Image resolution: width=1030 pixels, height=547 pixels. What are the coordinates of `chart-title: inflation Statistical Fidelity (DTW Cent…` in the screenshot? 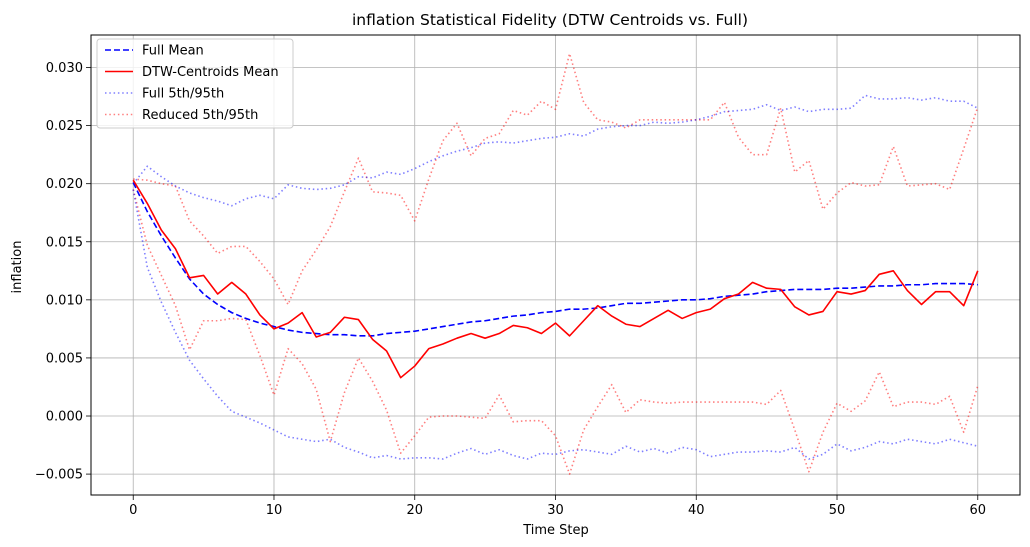 It's located at (550, 20).